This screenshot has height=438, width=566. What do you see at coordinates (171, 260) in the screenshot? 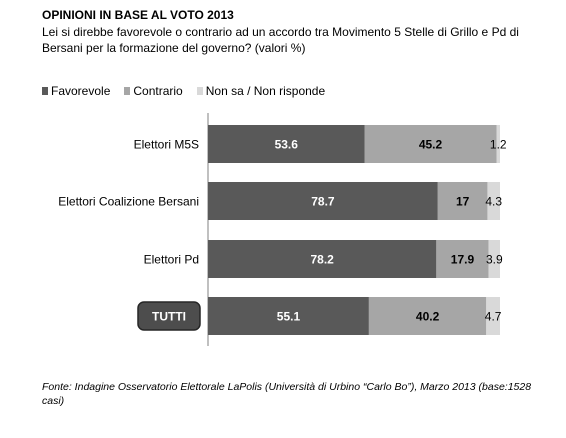
I see `category-label-elettori-pd: Elettori Pd` at bounding box center [171, 260].